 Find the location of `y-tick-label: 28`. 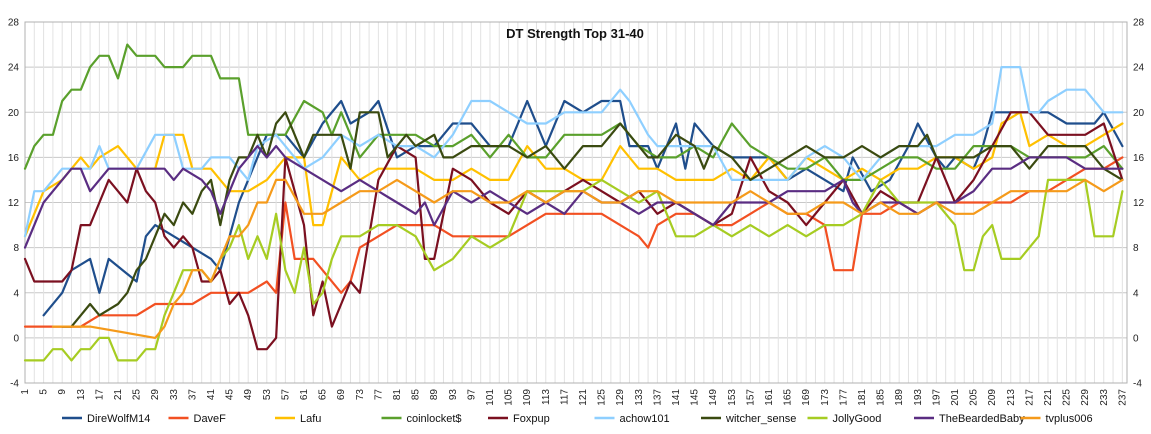

y-tick-label: 28 is located at coordinates (14, 23).